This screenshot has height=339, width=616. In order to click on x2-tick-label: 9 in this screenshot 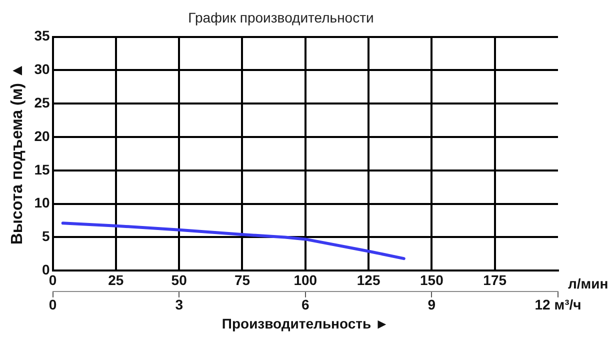, I will do `click(432, 304)`.